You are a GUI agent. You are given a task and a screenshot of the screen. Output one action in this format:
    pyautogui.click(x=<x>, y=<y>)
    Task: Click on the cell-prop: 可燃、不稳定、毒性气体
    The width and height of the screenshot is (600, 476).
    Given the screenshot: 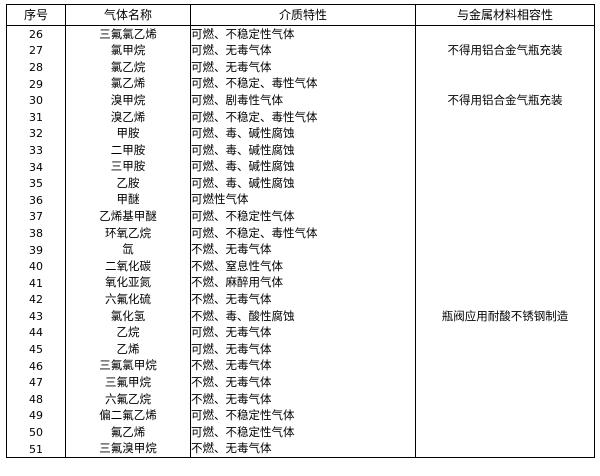 What is the action you would take?
    pyautogui.click(x=303, y=233)
    